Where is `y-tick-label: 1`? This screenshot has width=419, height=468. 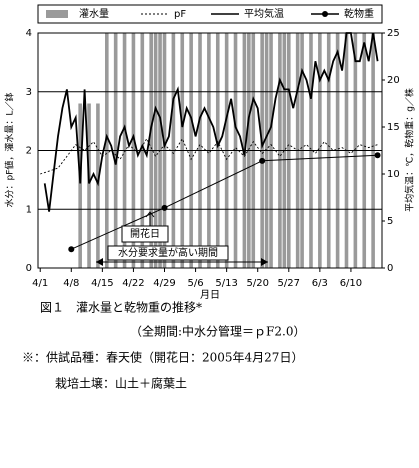 y-tick-label: 1 is located at coordinates (29, 209).